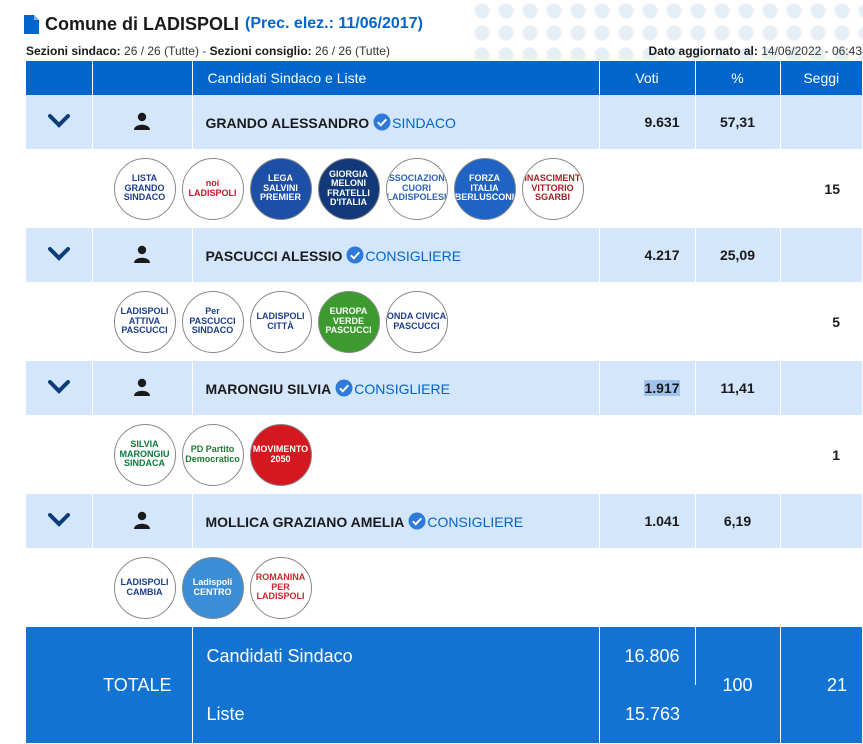 The image size is (863, 744). What do you see at coordinates (484, 188) in the screenshot?
I see `party-logo: FORZA ITALIA BERLUSCONI` at bounding box center [484, 188].